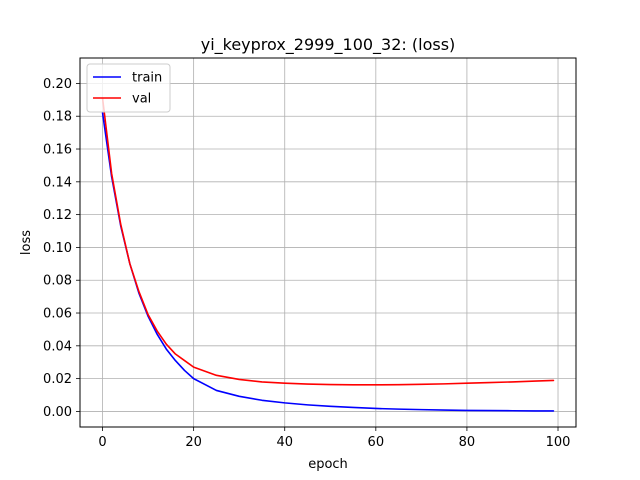  Describe the element at coordinates (57, 84) in the screenshot. I see `y-tick-label: 0.20` at that location.